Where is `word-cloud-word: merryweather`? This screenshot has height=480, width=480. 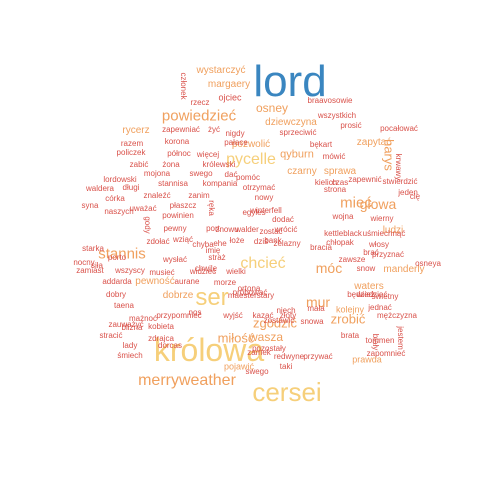 word-cloud-word: merryweather is located at coordinates (187, 380).